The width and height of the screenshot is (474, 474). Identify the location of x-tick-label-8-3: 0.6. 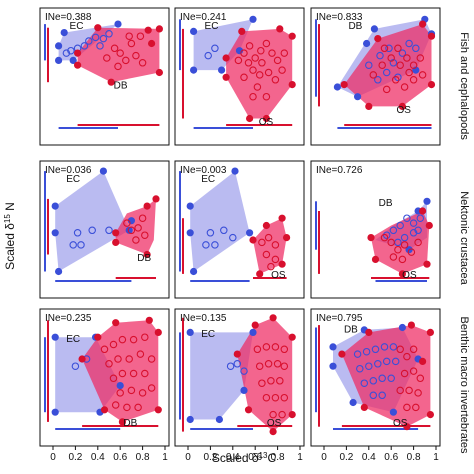
(391, 457).